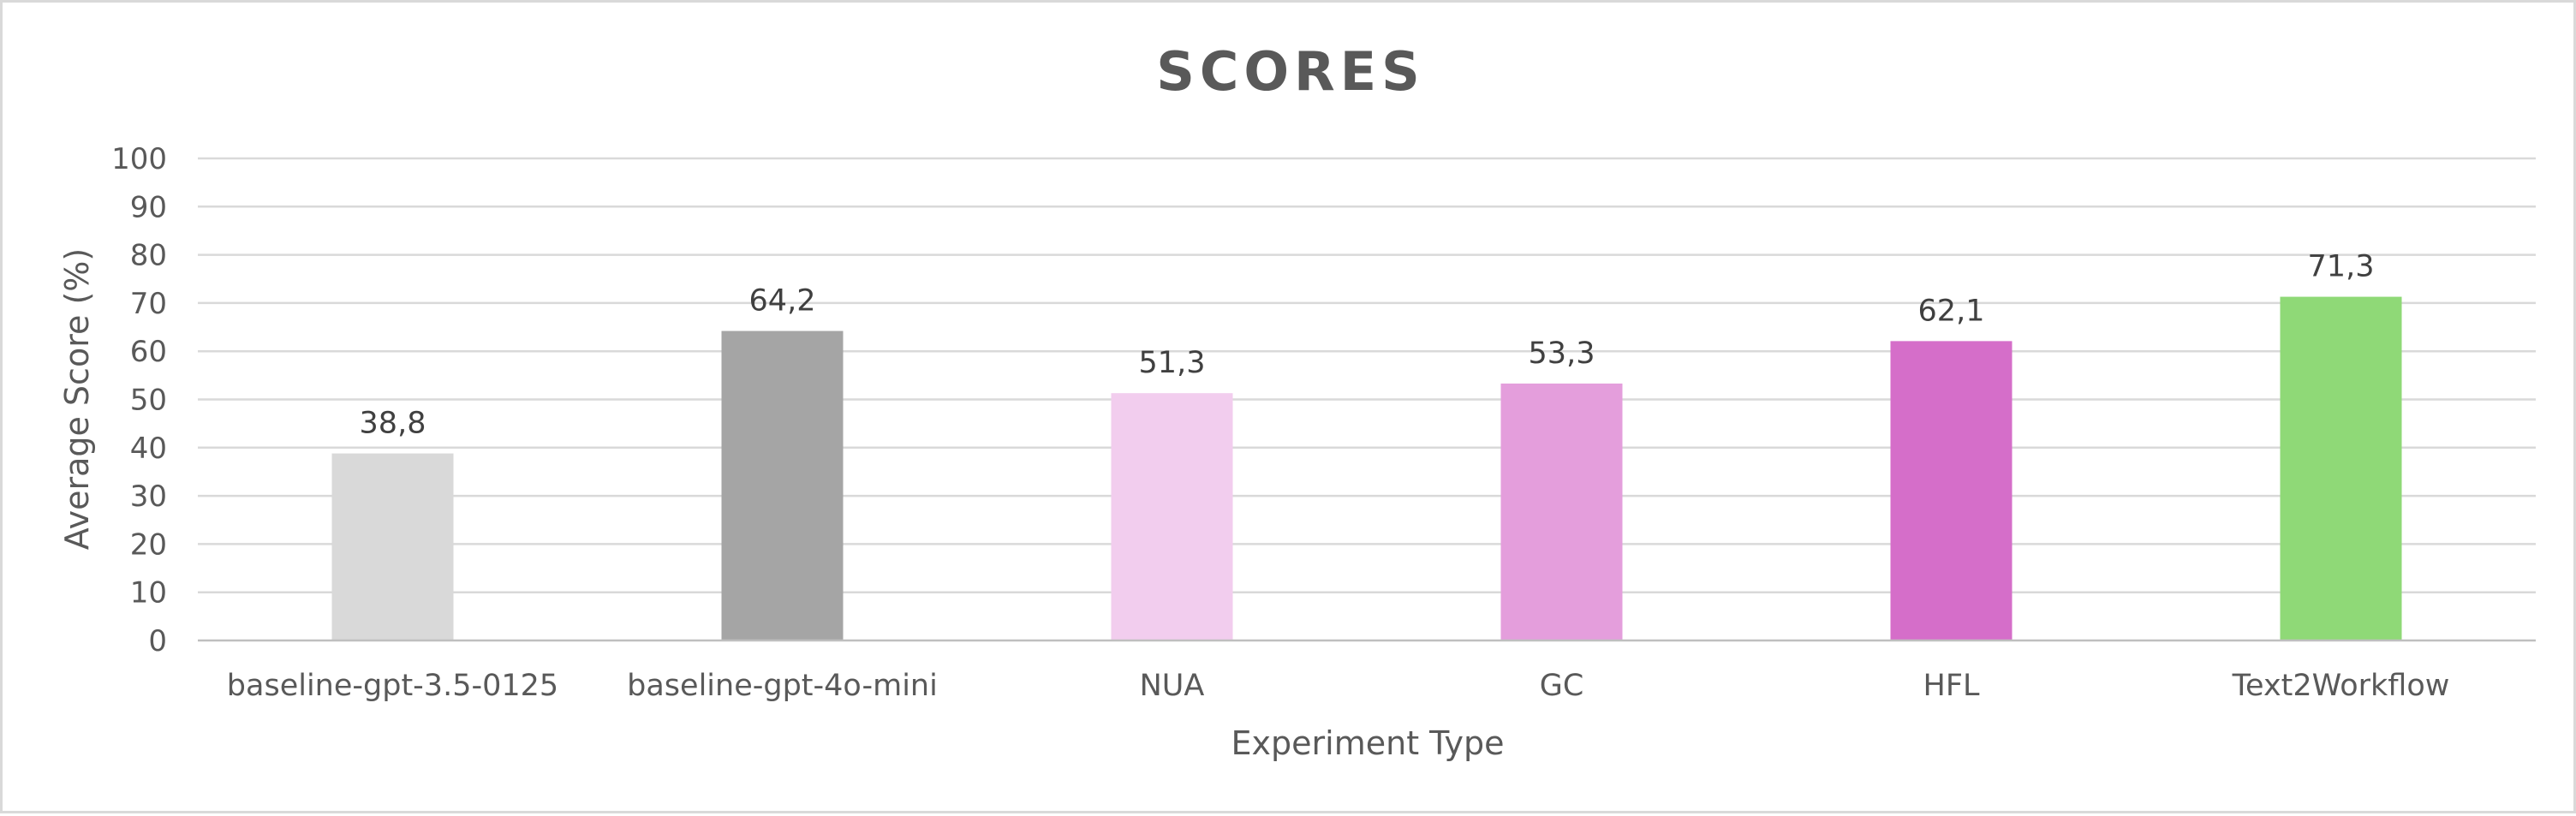 This screenshot has height=816, width=2576. Describe the element at coordinates (149, 593) in the screenshot. I see `y-tick-label: 10` at that location.